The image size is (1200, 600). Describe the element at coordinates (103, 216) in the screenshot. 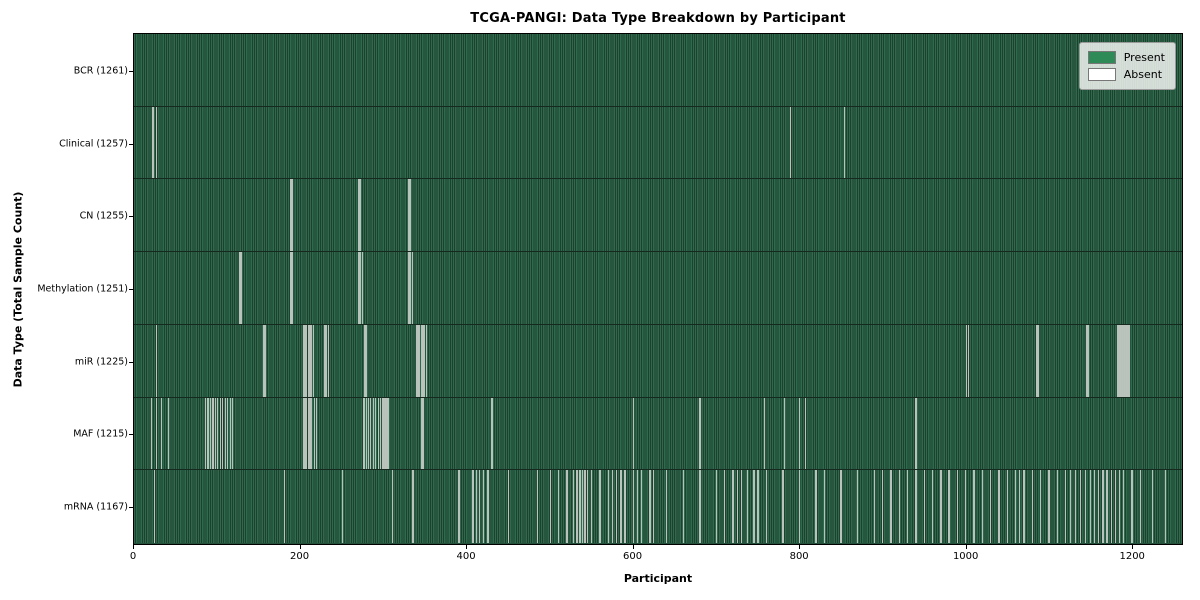

I see `y-tick-label-cn: CN (1255)` at that location.